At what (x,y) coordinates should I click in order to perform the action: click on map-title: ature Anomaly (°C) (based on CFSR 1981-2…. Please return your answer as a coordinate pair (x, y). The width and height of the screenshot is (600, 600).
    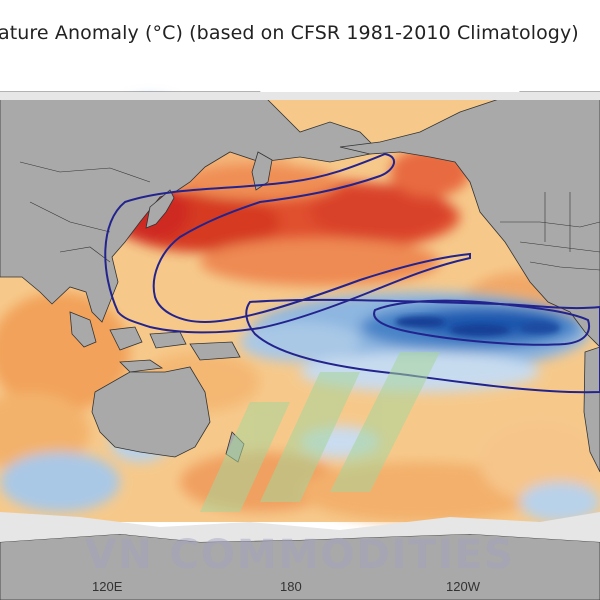
    Looking at the image, I should click on (289, 33).